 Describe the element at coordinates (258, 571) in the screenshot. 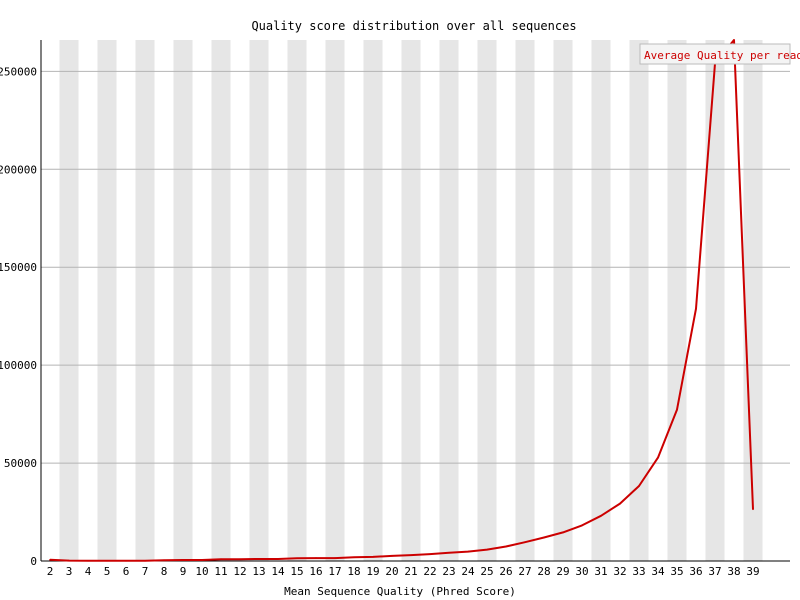

I see `x-tick-label: 13` at that location.